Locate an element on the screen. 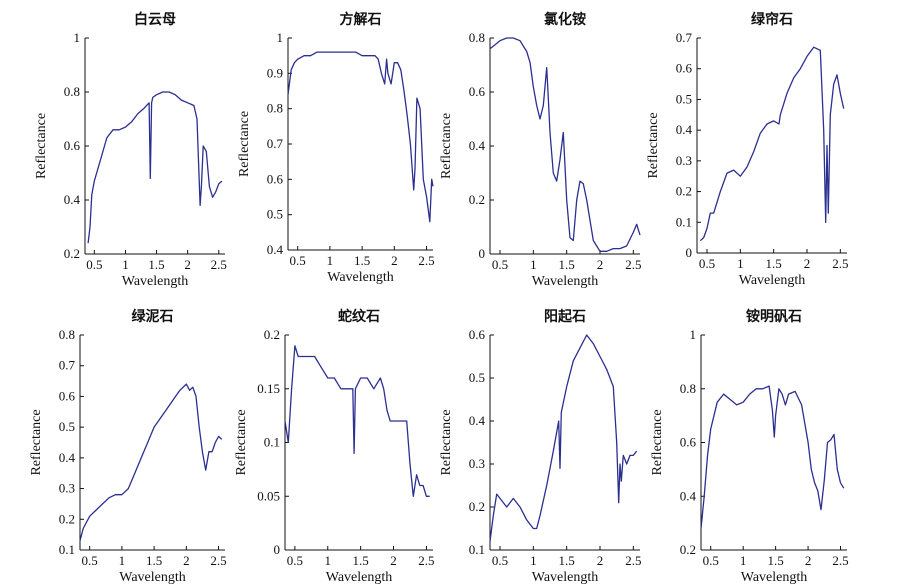  subplot-title: 氯化铵 is located at coordinates (565, 19).